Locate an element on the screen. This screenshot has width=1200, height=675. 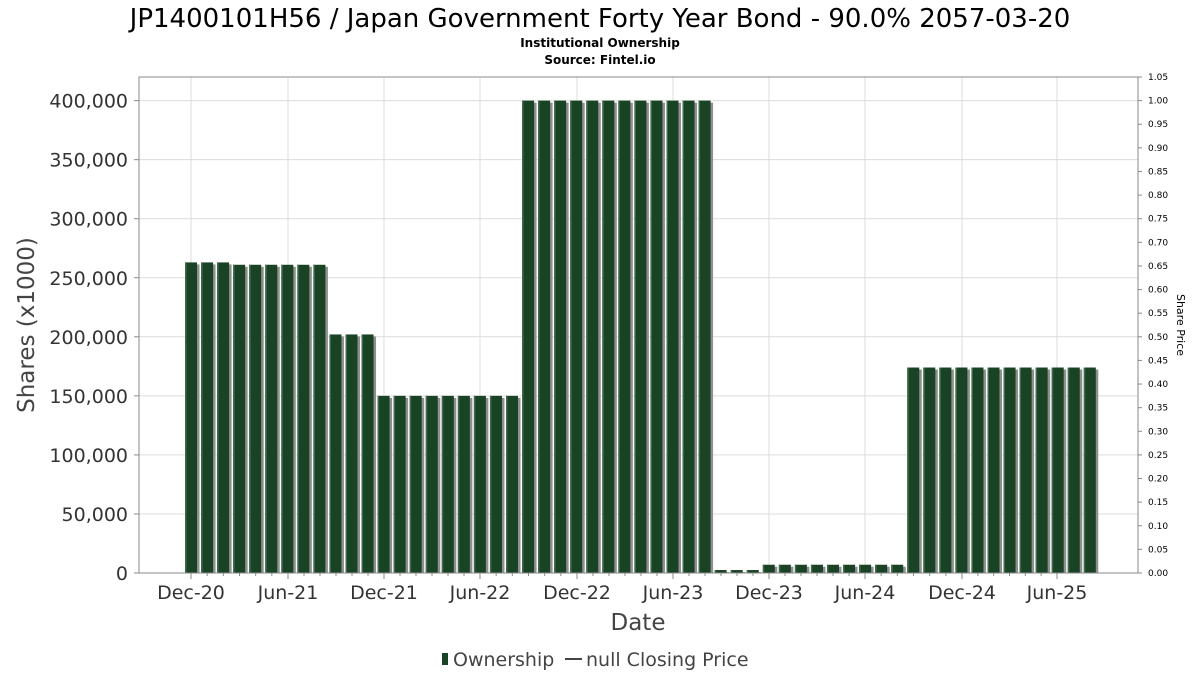
y2-tick-label: 0.50 is located at coordinates (1158, 338).